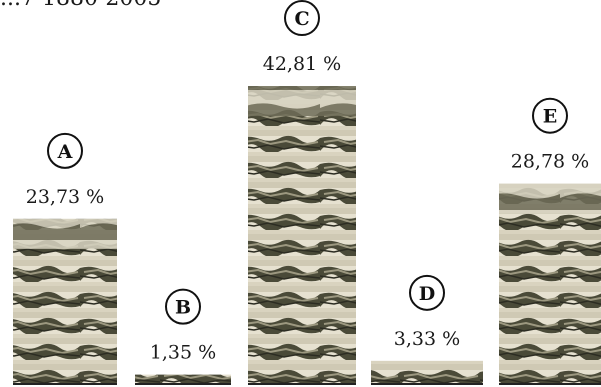 Image resolution: width=601 pixels, height=387 pixels. I want to click on bar-fill-e, so click(550, 283).